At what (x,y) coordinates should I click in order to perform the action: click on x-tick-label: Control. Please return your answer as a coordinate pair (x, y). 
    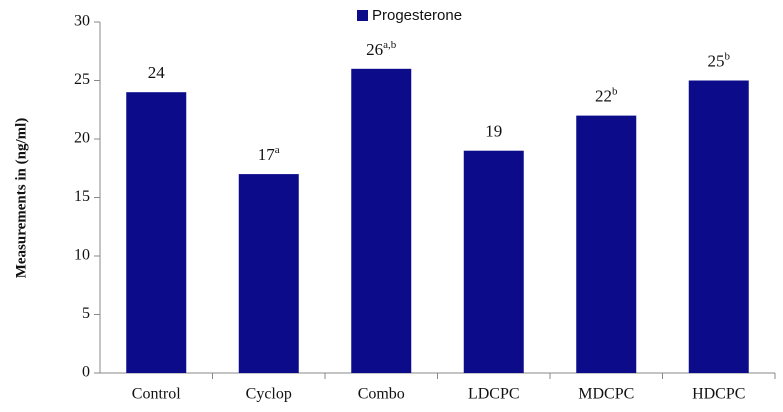
    Looking at the image, I should click on (156, 394).